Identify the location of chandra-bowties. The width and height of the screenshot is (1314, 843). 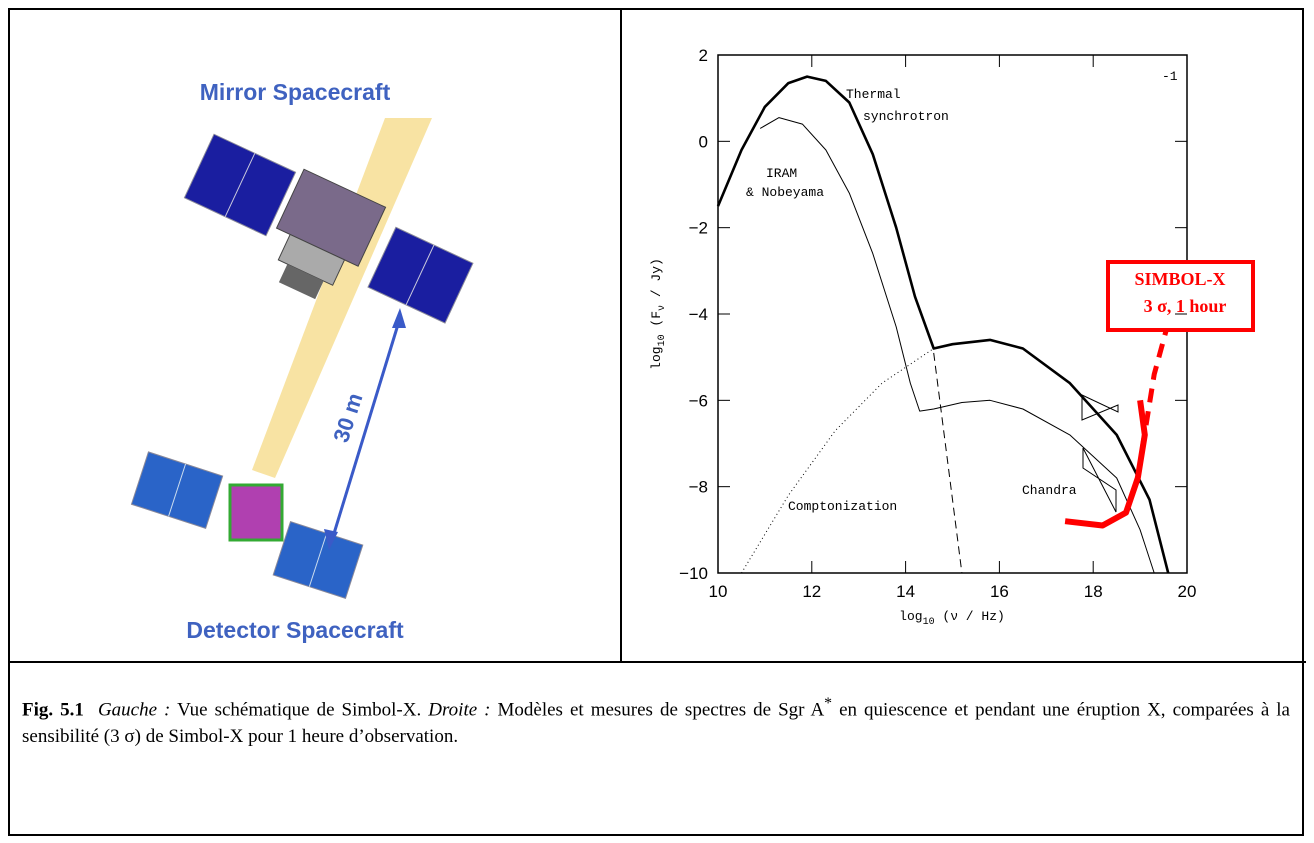
(1100, 453).